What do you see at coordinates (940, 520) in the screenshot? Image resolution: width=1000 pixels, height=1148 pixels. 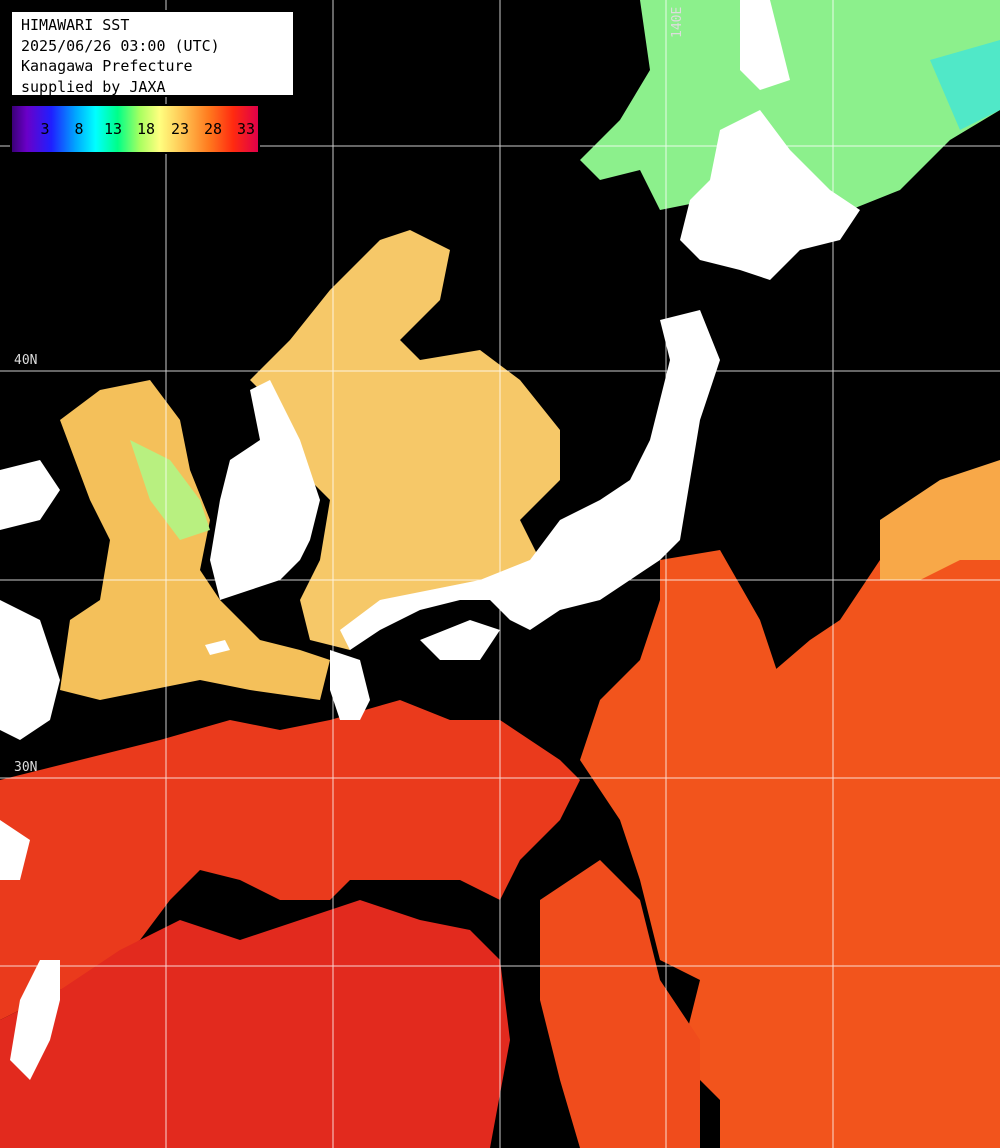 I see `sea-area-east-upper` at bounding box center [940, 520].